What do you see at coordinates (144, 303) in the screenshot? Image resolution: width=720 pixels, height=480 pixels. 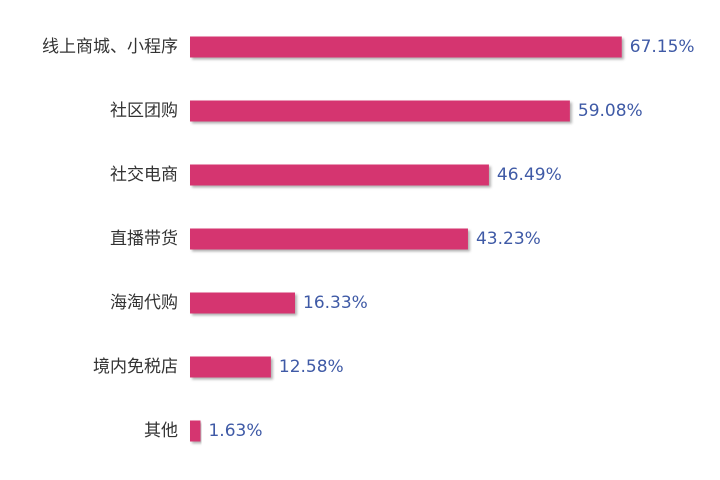 I see `category-label: 海淘代购` at bounding box center [144, 303].